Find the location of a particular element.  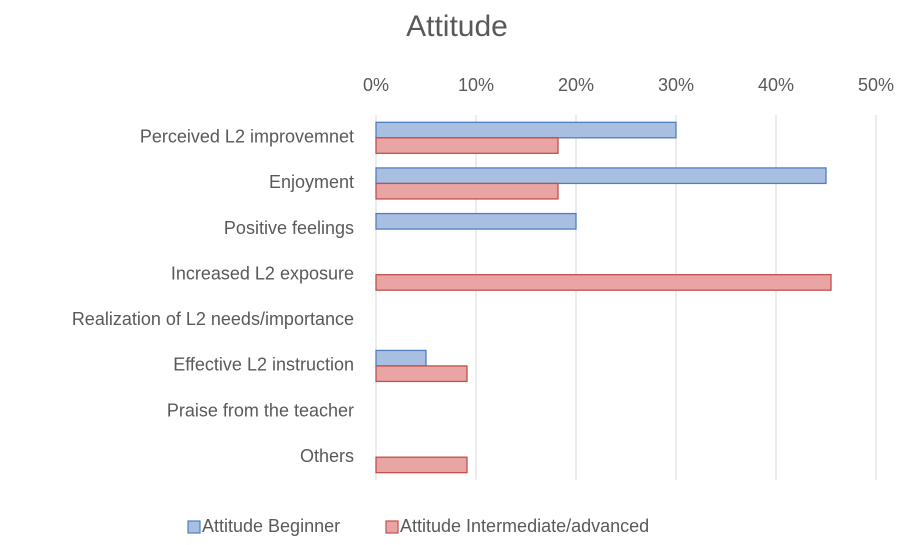

x-tick-label: 30% is located at coordinates (676, 85).